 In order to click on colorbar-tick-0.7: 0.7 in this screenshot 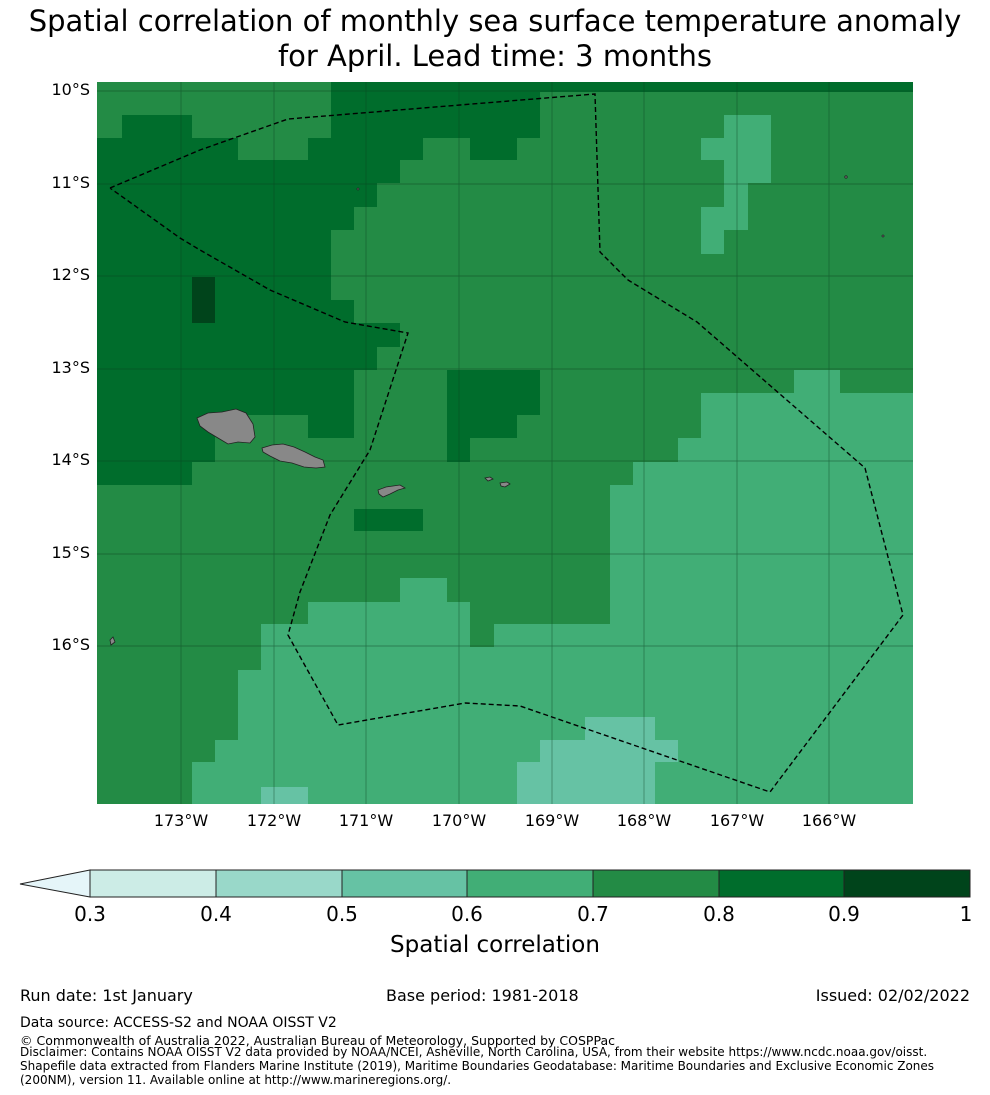, I will do `click(593, 914)`.